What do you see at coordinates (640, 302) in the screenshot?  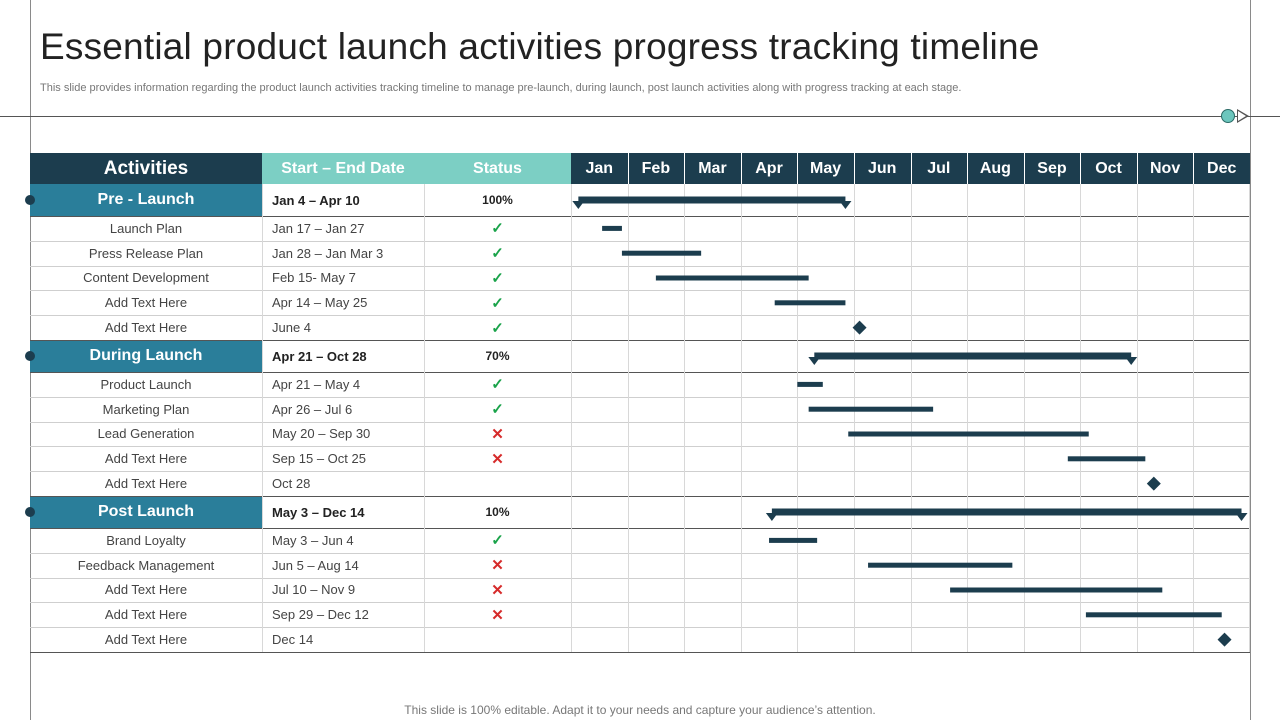 I see `task-row: Add Text Here Apr 14 – May 25 ✓` at bounding box center [640, 302].